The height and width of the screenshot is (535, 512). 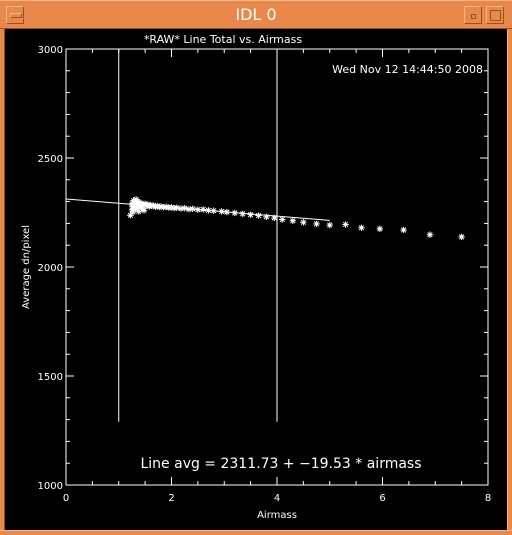 I want to click on window-menu-button, so click(x=15, y=15).